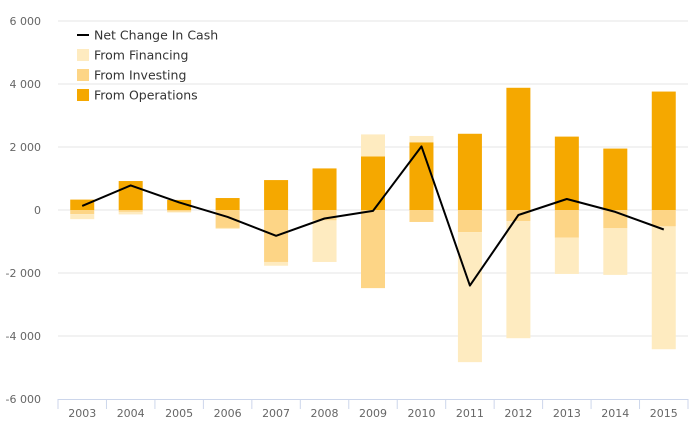  I want to click on y-tick-label: -6 000, so click(23, 399).